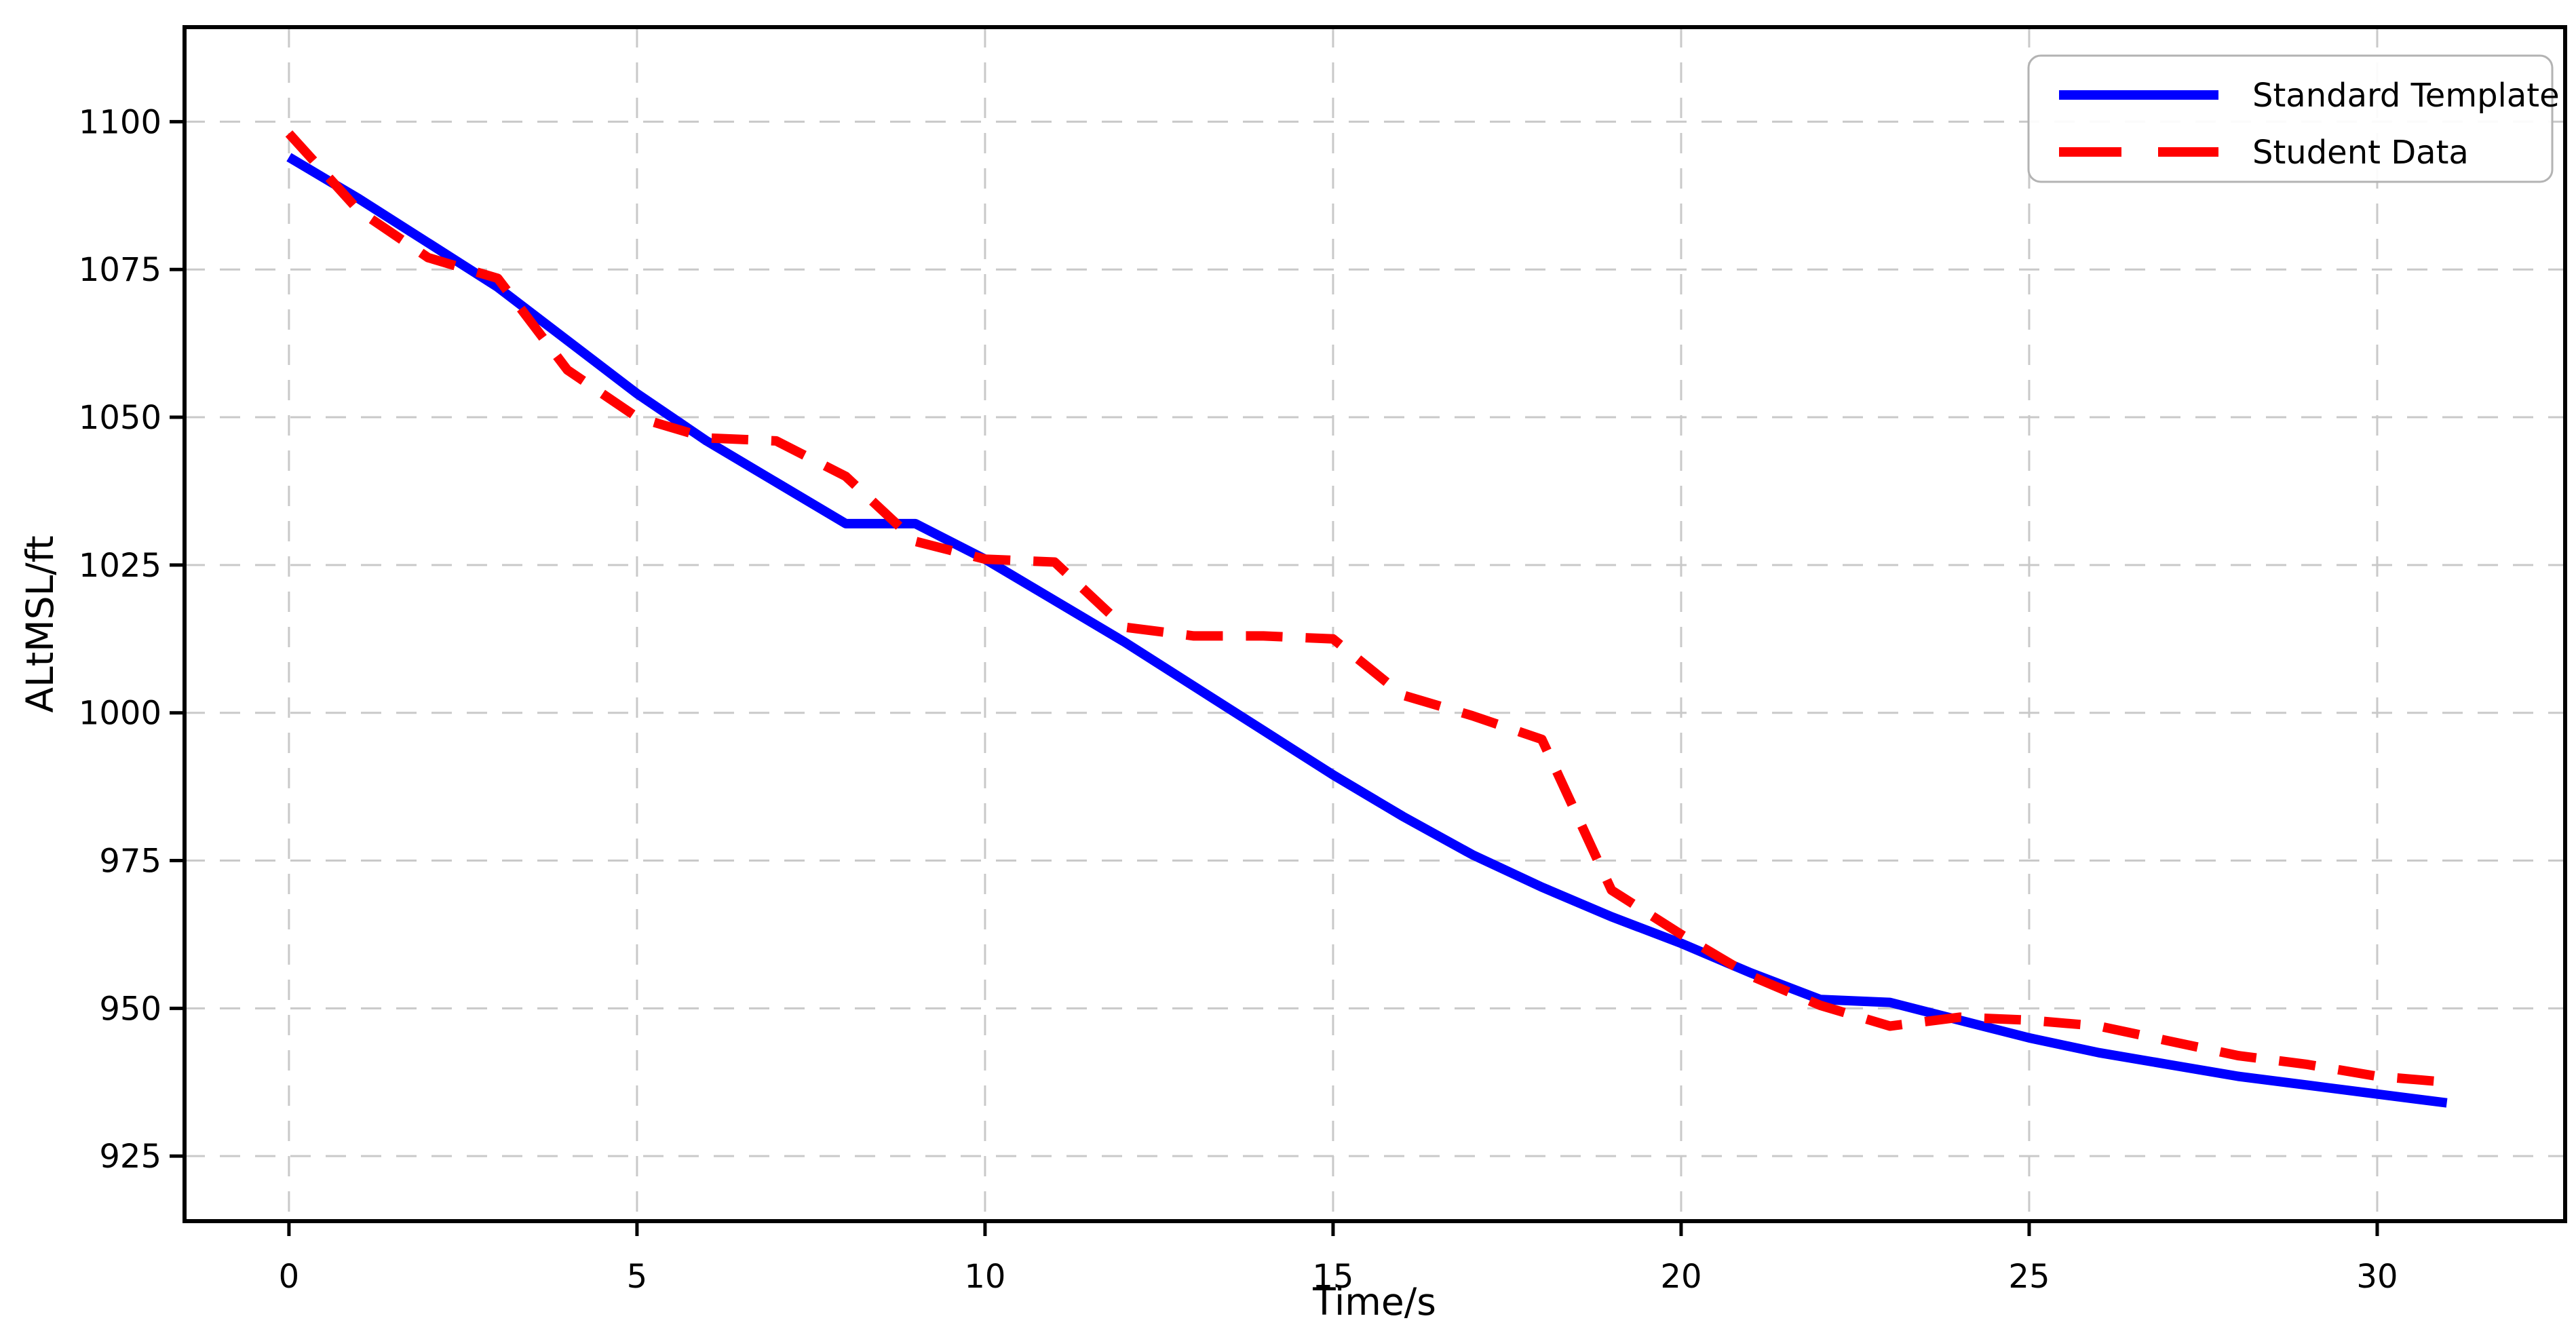 This screenshot has width=2576, height=1329. What do you see at coordinates (1681, 1277) in the screenshot?
I see `x-tick-label: 20` at bounding box center [1681, 1277].